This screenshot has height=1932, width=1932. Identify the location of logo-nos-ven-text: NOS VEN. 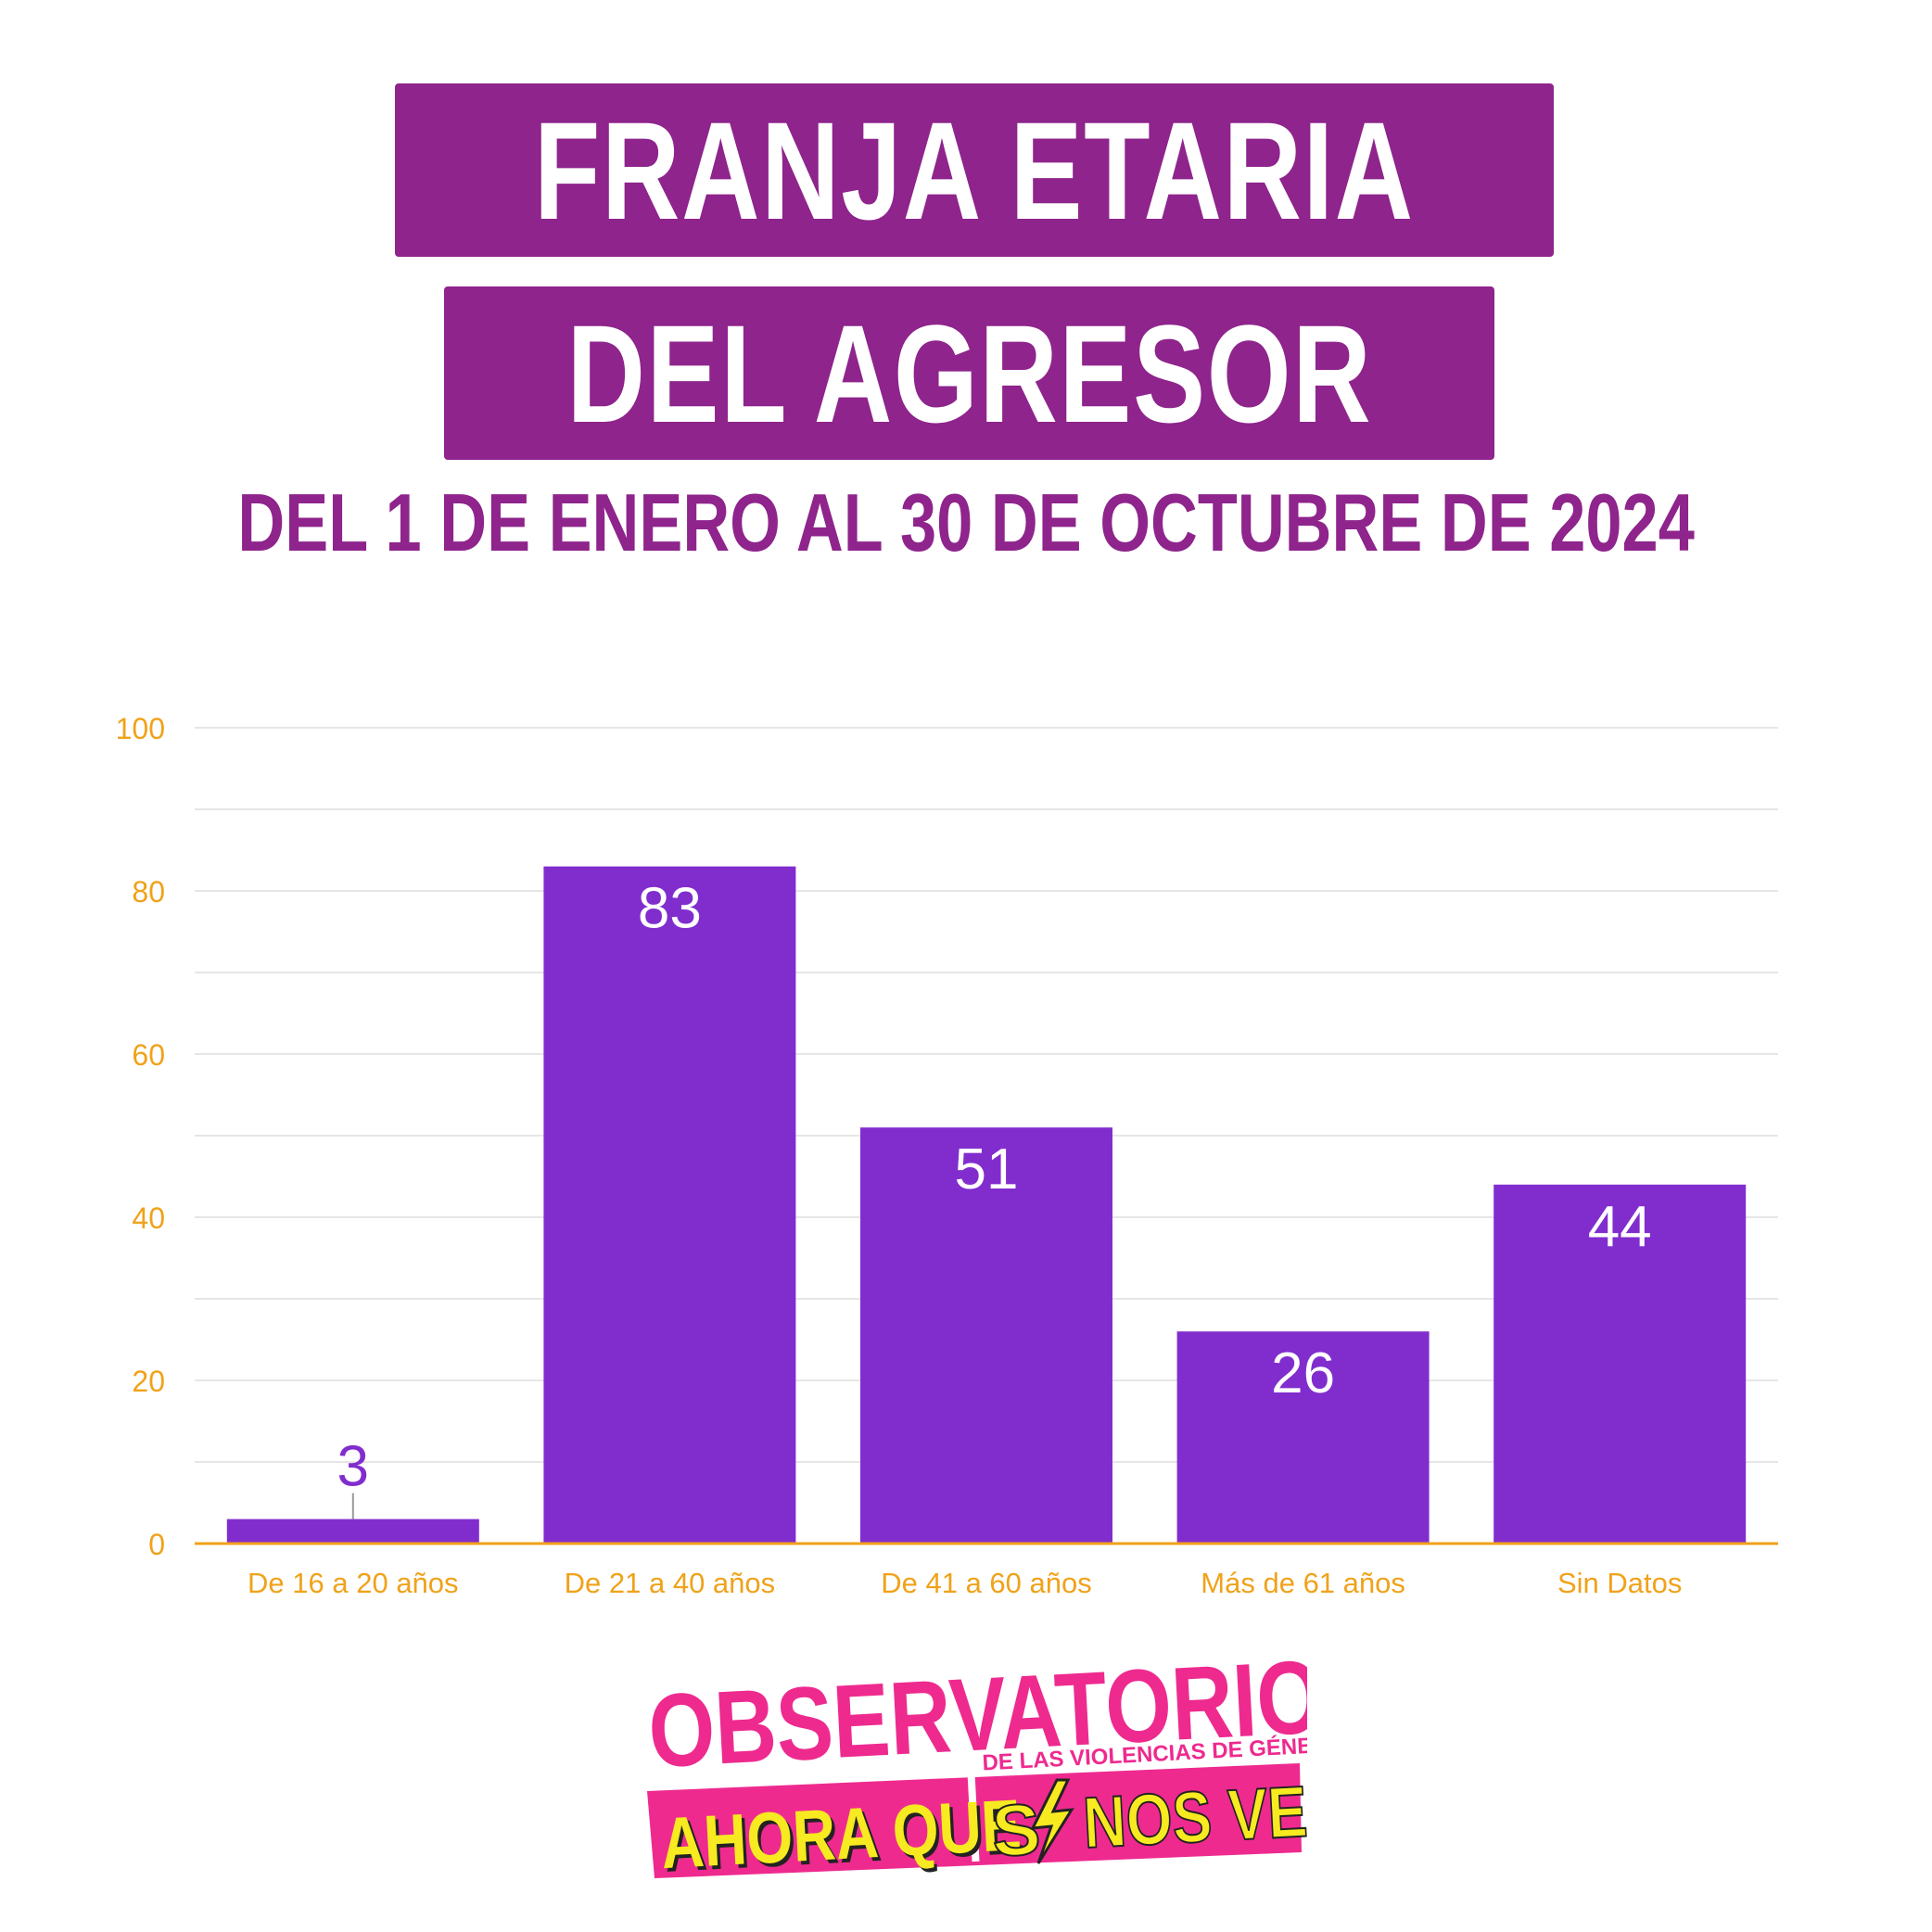
(1194, 1816).